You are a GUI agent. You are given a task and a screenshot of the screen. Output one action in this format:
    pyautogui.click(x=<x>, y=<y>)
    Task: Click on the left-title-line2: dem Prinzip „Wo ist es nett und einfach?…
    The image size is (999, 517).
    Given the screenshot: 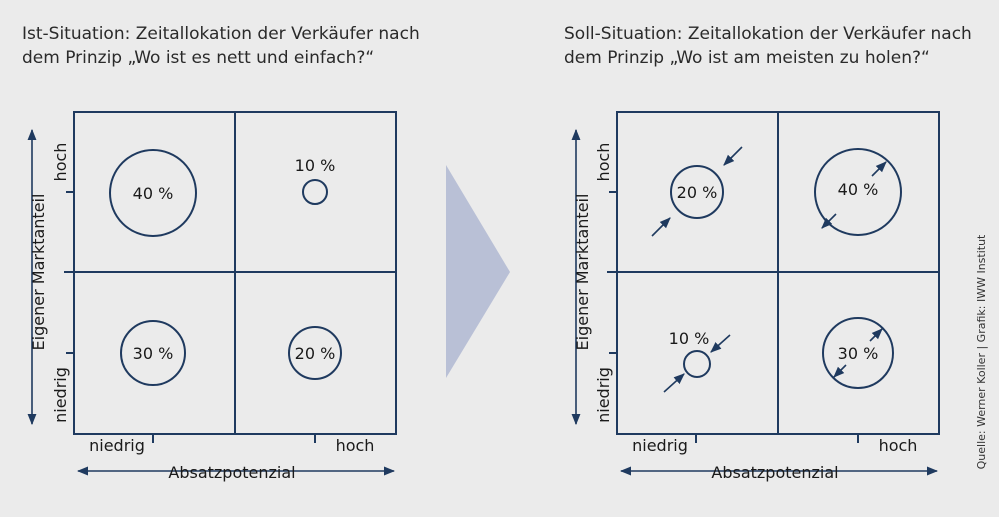 What is the action you would take?
    pyautogui.click(x=198, y=58)
    